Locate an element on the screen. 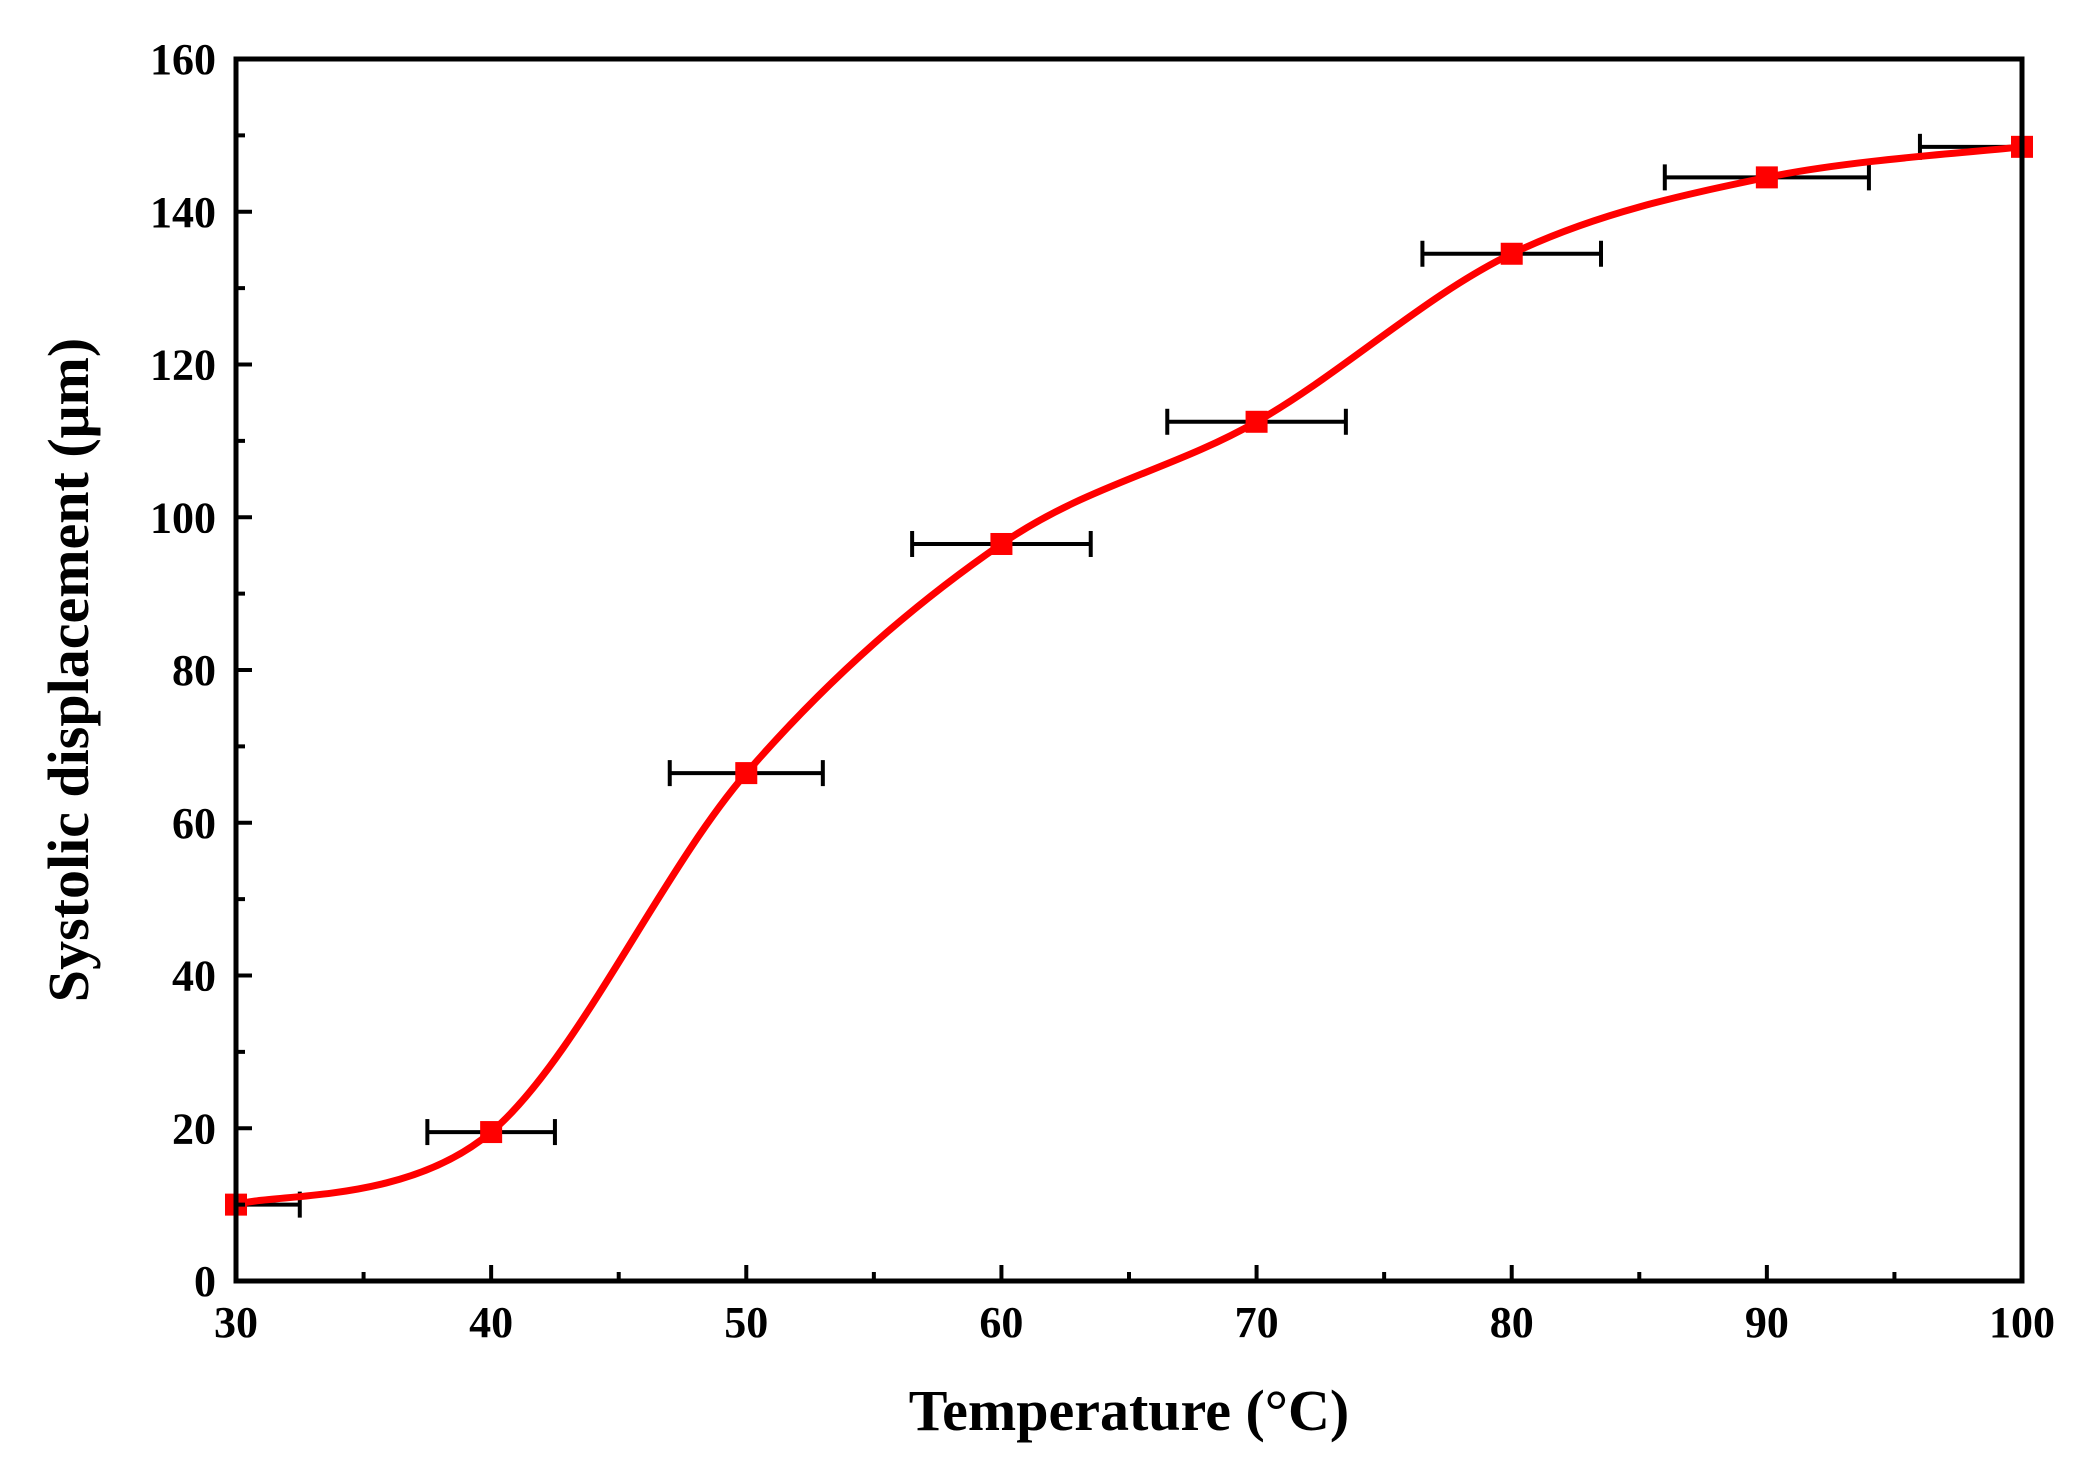 This screenshot has width=2083, height=1480. x-axis-title: Temperature (°C) is located at coordinates (1129, 1410).